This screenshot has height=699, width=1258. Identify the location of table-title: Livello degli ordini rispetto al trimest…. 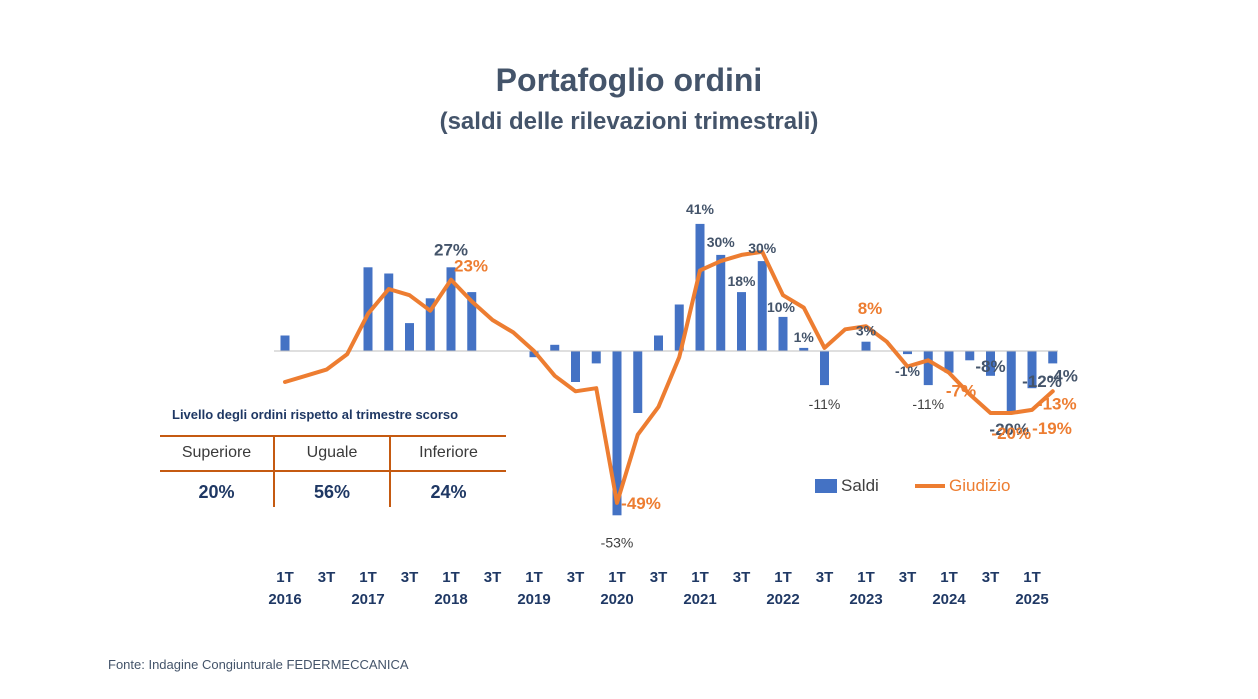
(315, 414).